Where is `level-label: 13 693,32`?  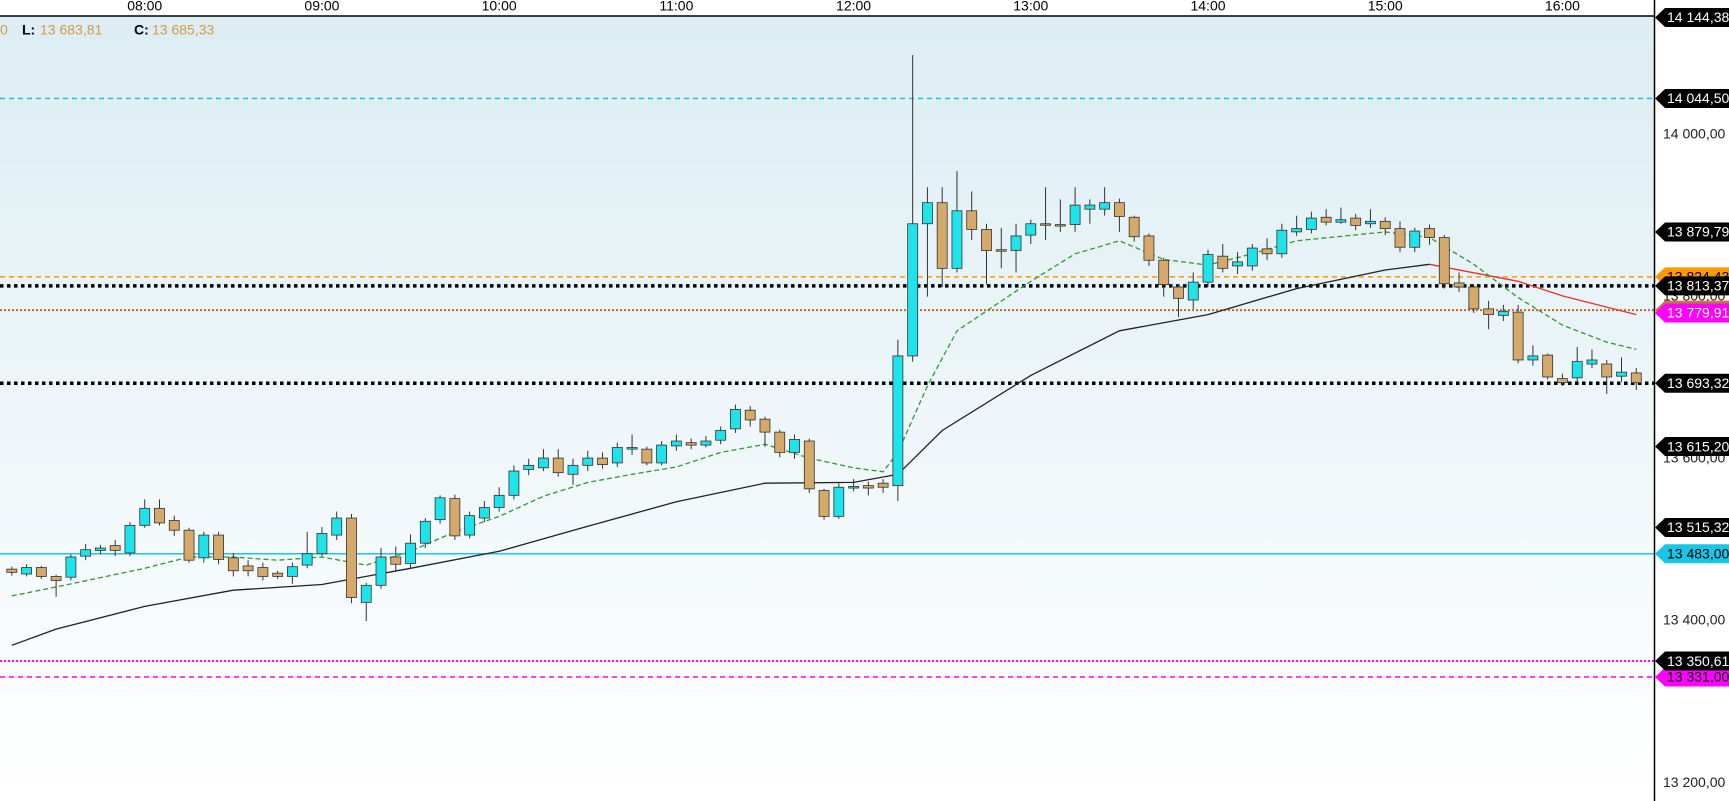 level-label: 13 693,32 is located at coordinates (1698, 383).